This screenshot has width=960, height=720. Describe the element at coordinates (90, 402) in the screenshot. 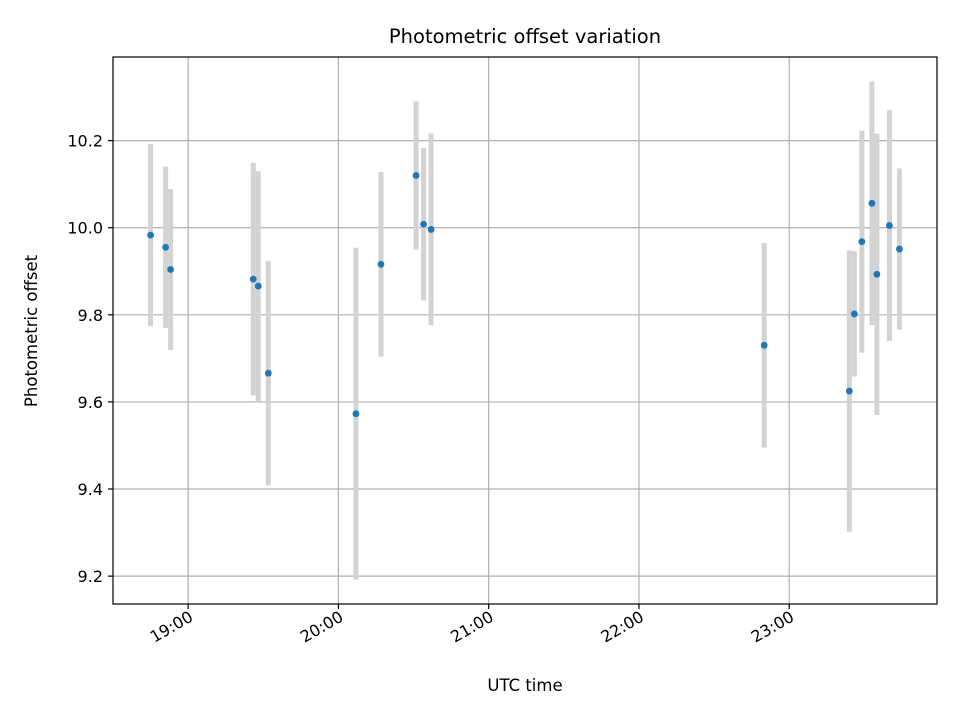

I see `y-tick-label: 9.6` at that location.